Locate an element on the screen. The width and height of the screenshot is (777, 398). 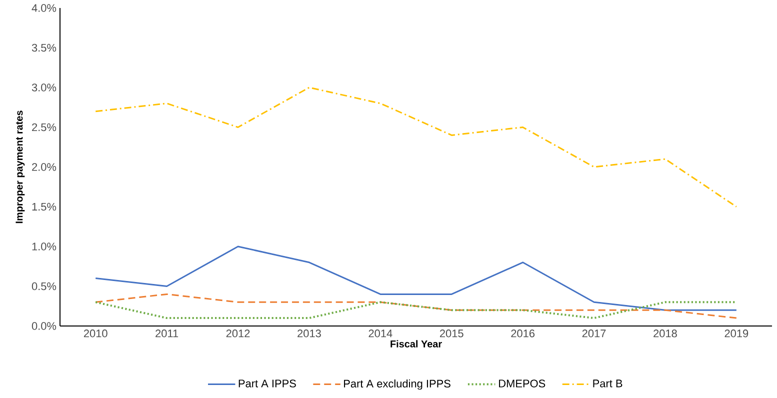
y-tick-label: 4.0% is located at coordinates (44, 8).